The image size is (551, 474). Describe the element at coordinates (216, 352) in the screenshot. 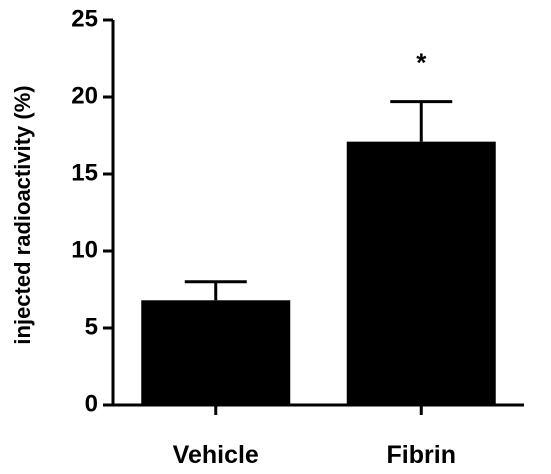

I see `bar-vehicle` at that location.